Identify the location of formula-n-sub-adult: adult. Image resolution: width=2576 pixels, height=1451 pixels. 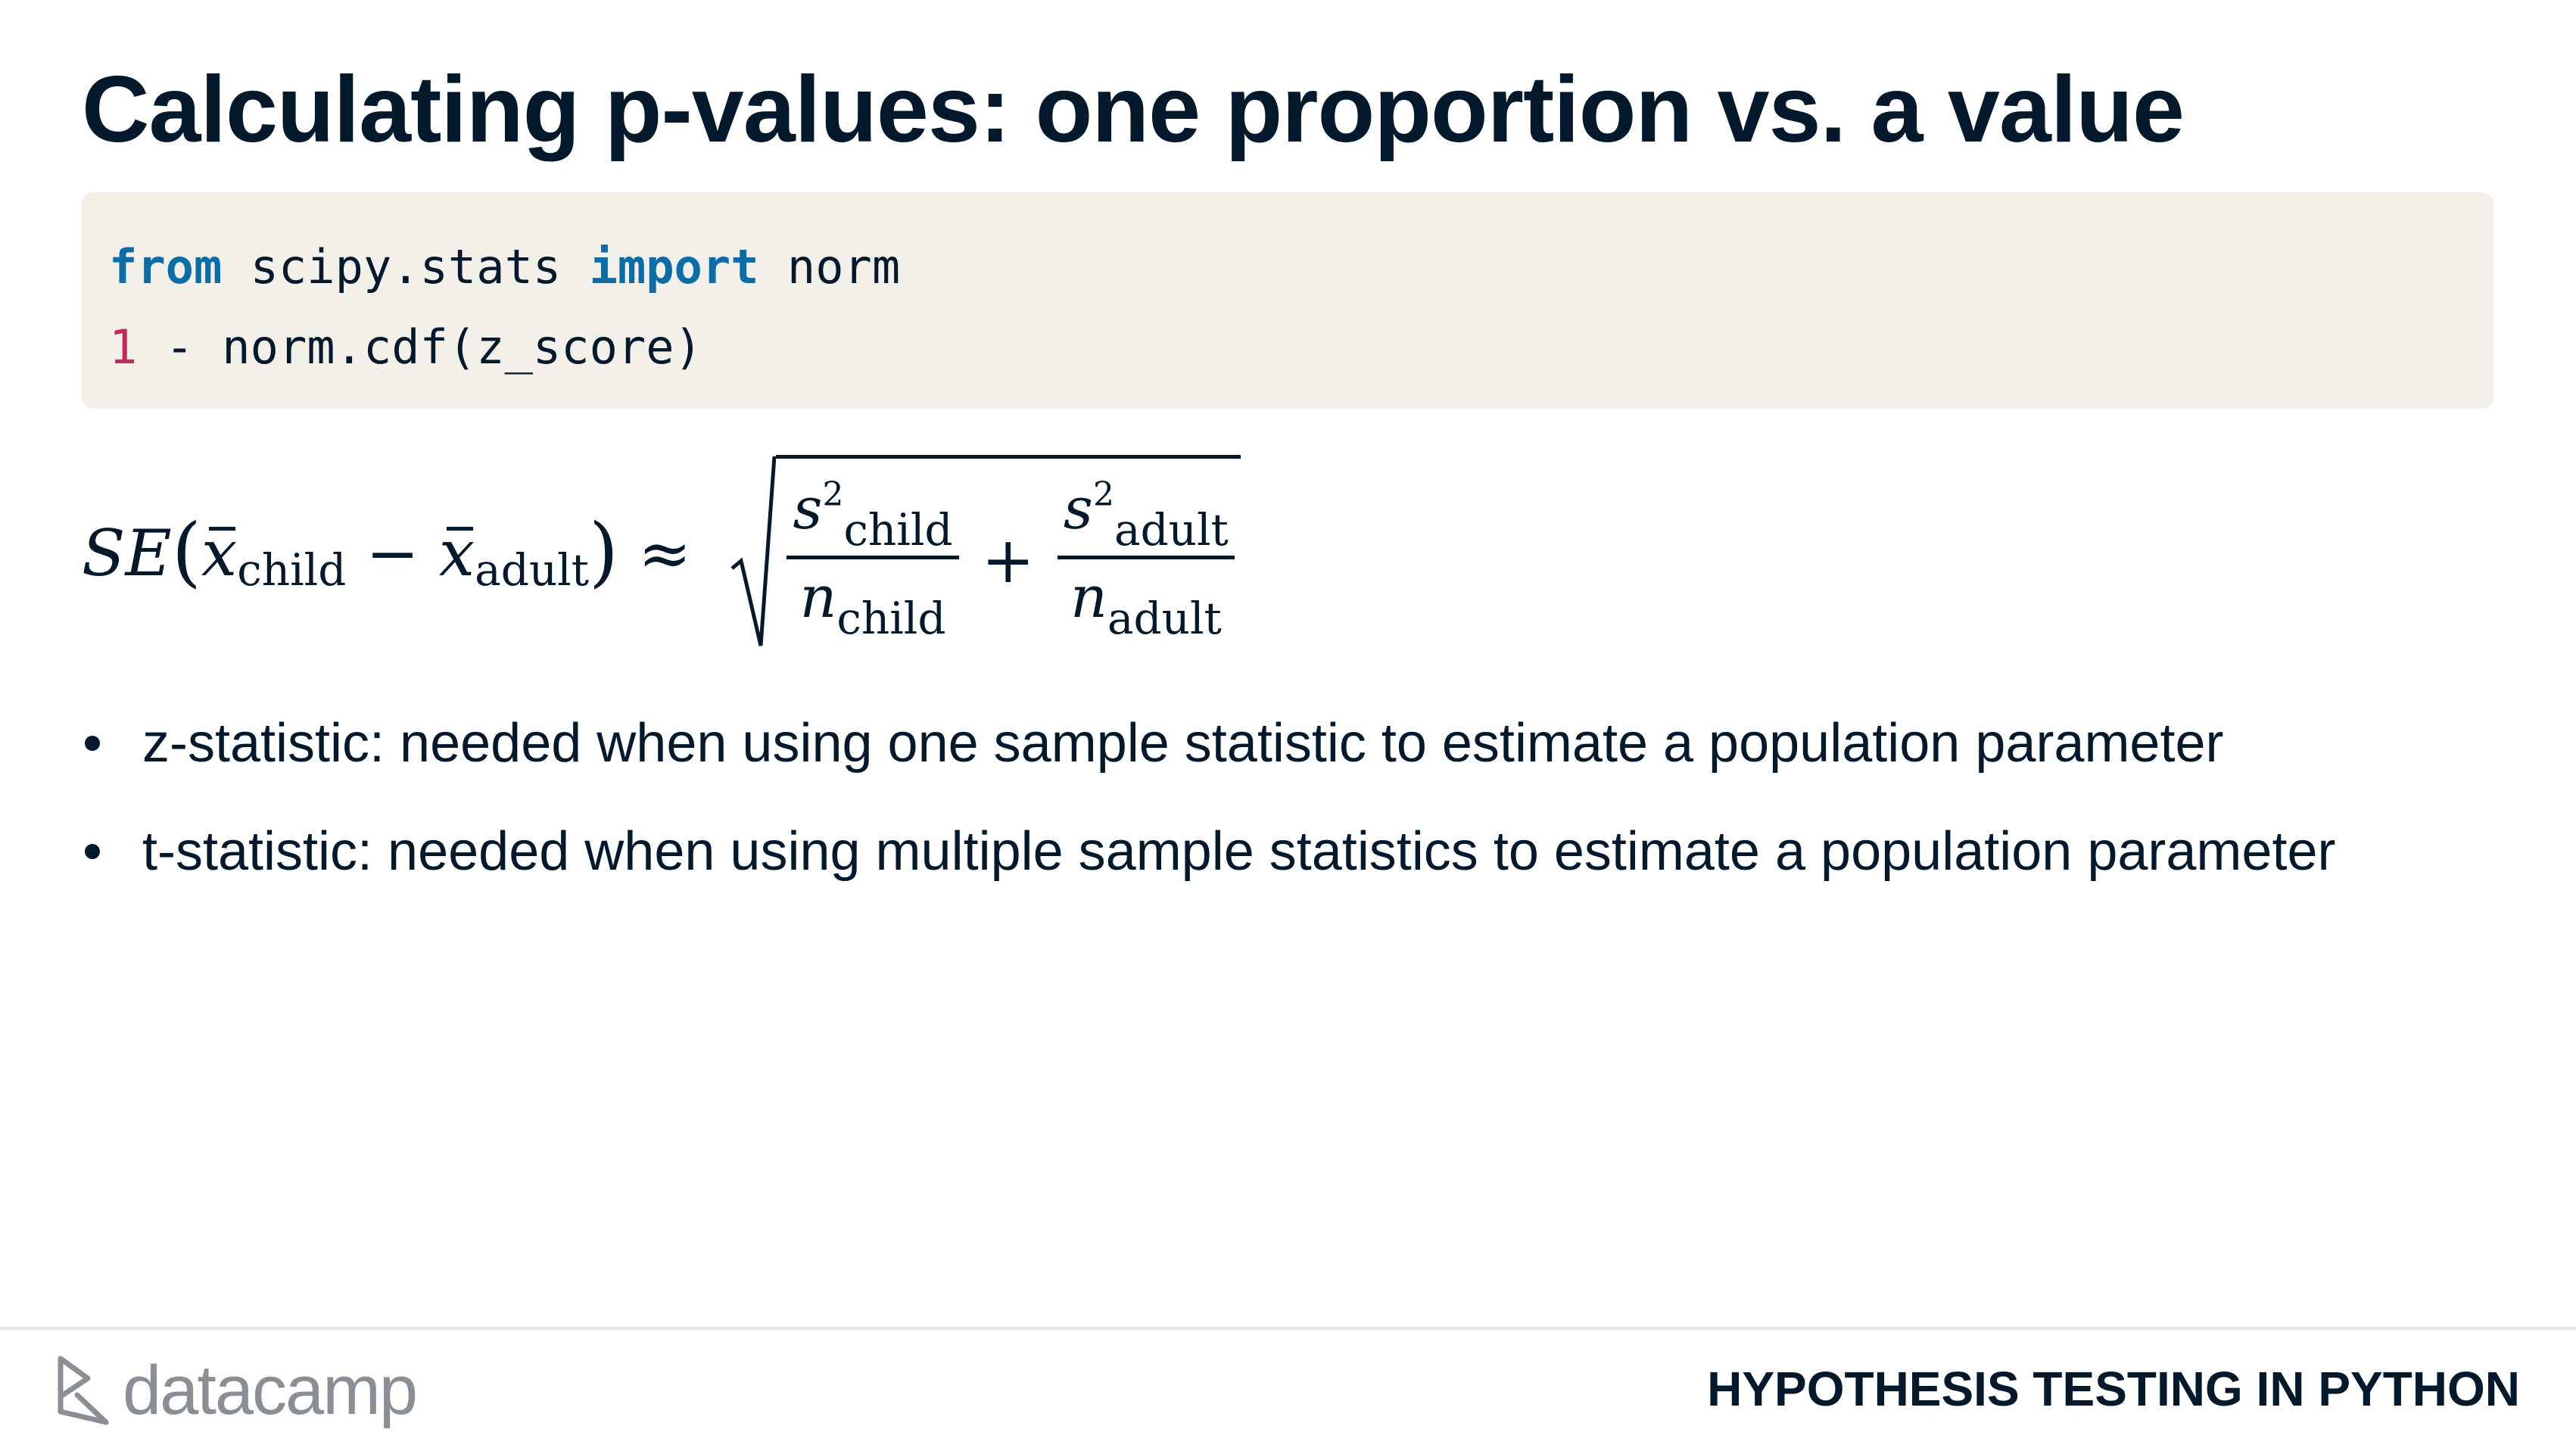
(1164, 618).